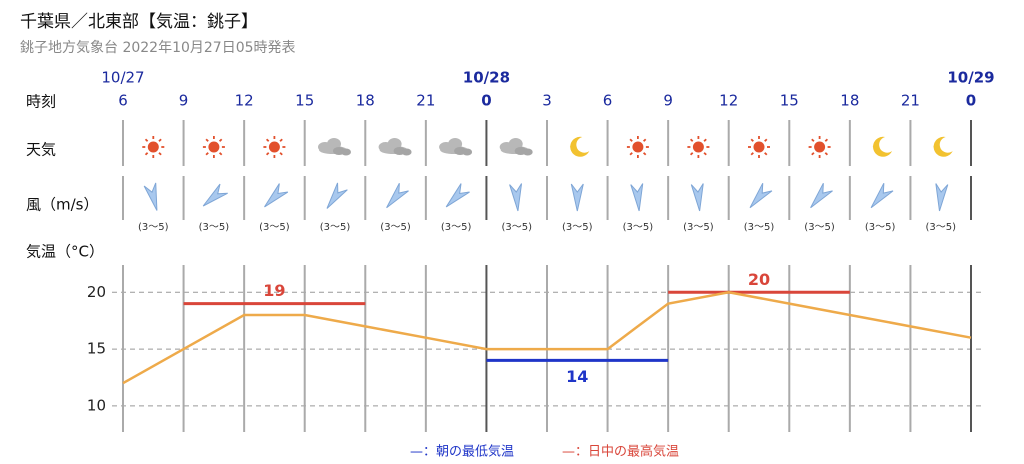  What do you see at coordinates (620, 452) in the screenshot?
I see `legend-entry: —：日中の最高気温` at bounding box center [620, 452].